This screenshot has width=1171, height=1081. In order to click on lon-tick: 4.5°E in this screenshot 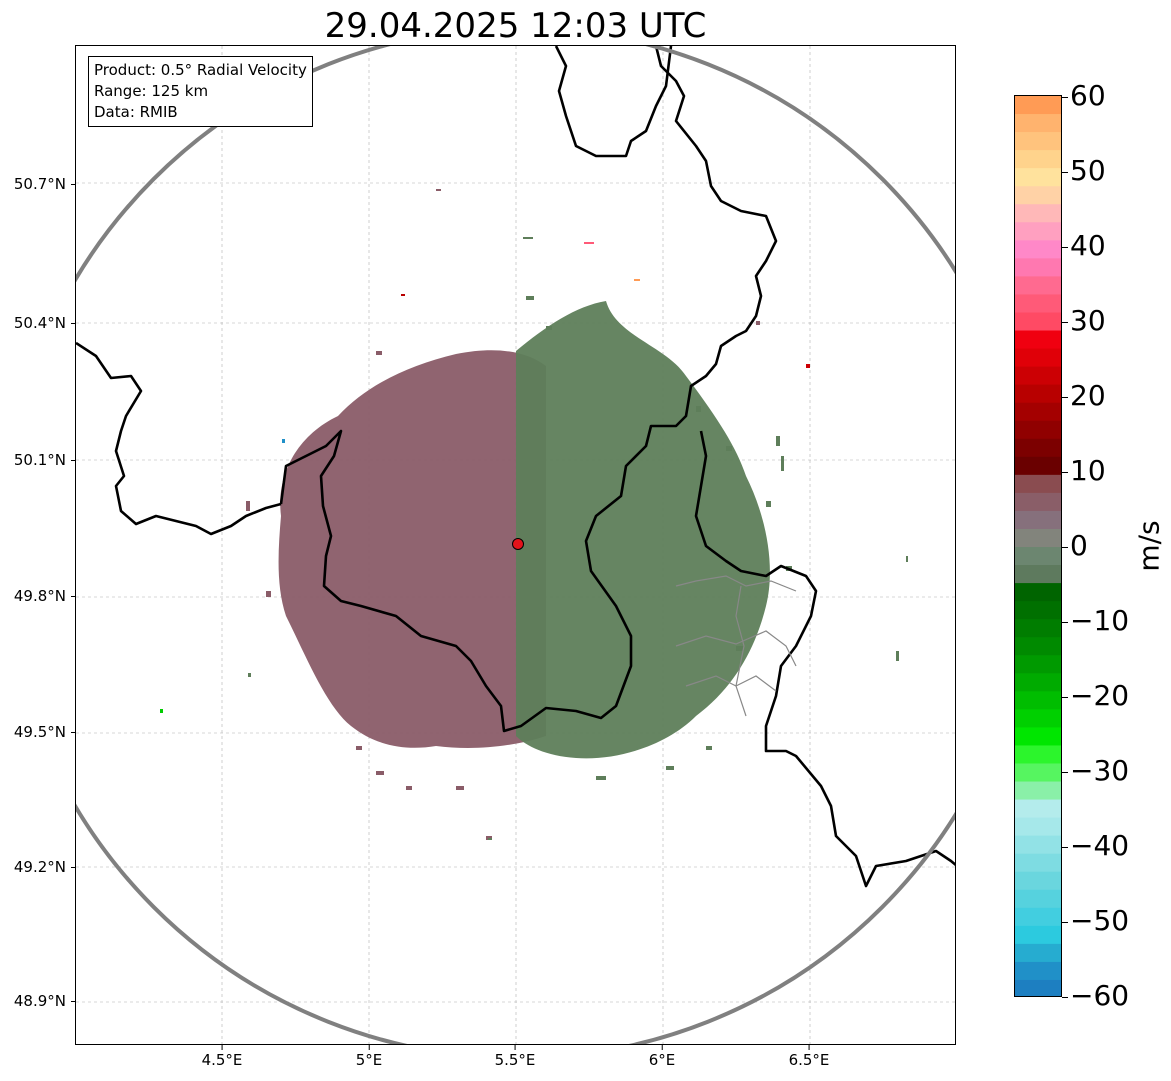, I will do `click(222, 1057)`.